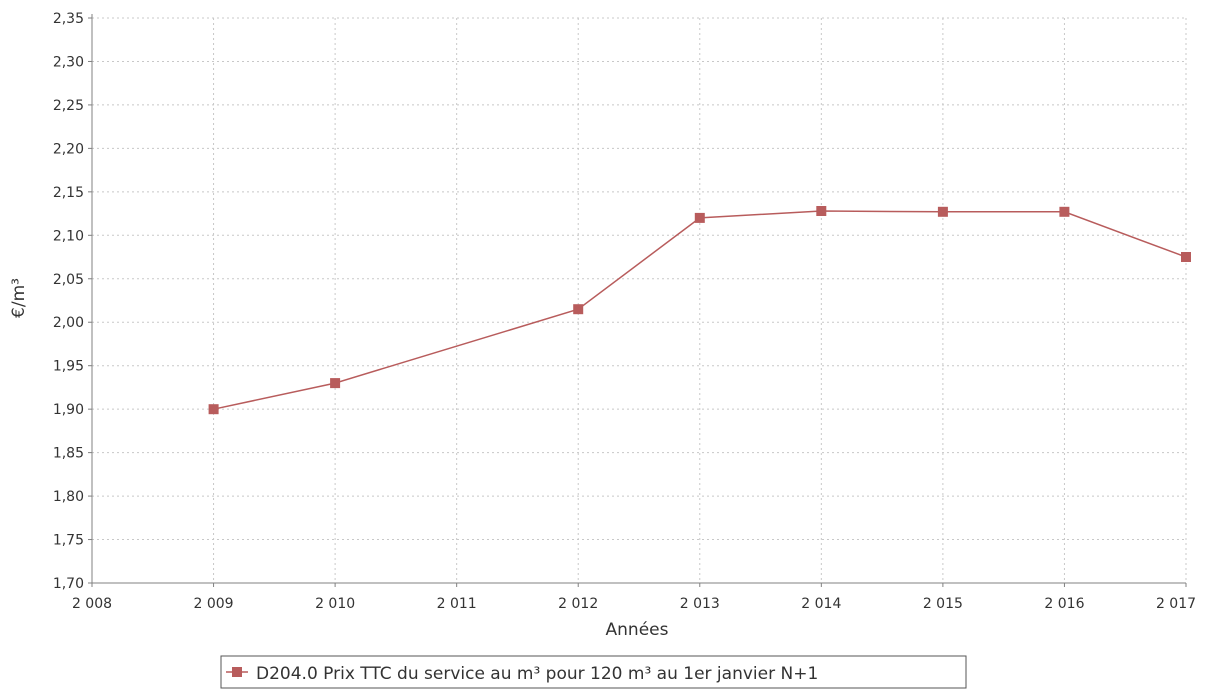 This screenshot has height=697, width=1206. Describe the element at coordinates (335, 604) in the screenshot. I see `x-tick-label: 2 010` at that location.